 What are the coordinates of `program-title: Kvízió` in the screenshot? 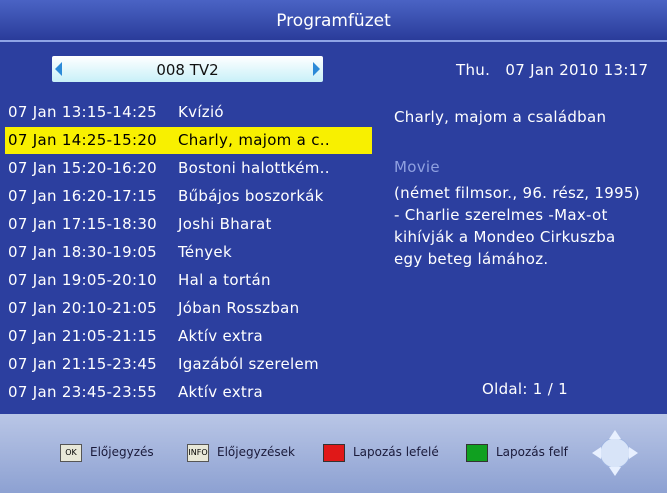 It's located at (201, 112).